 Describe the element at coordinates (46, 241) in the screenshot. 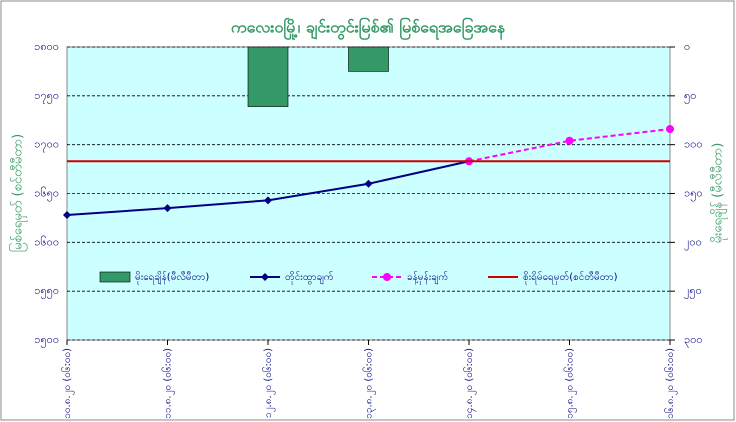

I see `y-tick-label: ၁၆၀၀` at that location.